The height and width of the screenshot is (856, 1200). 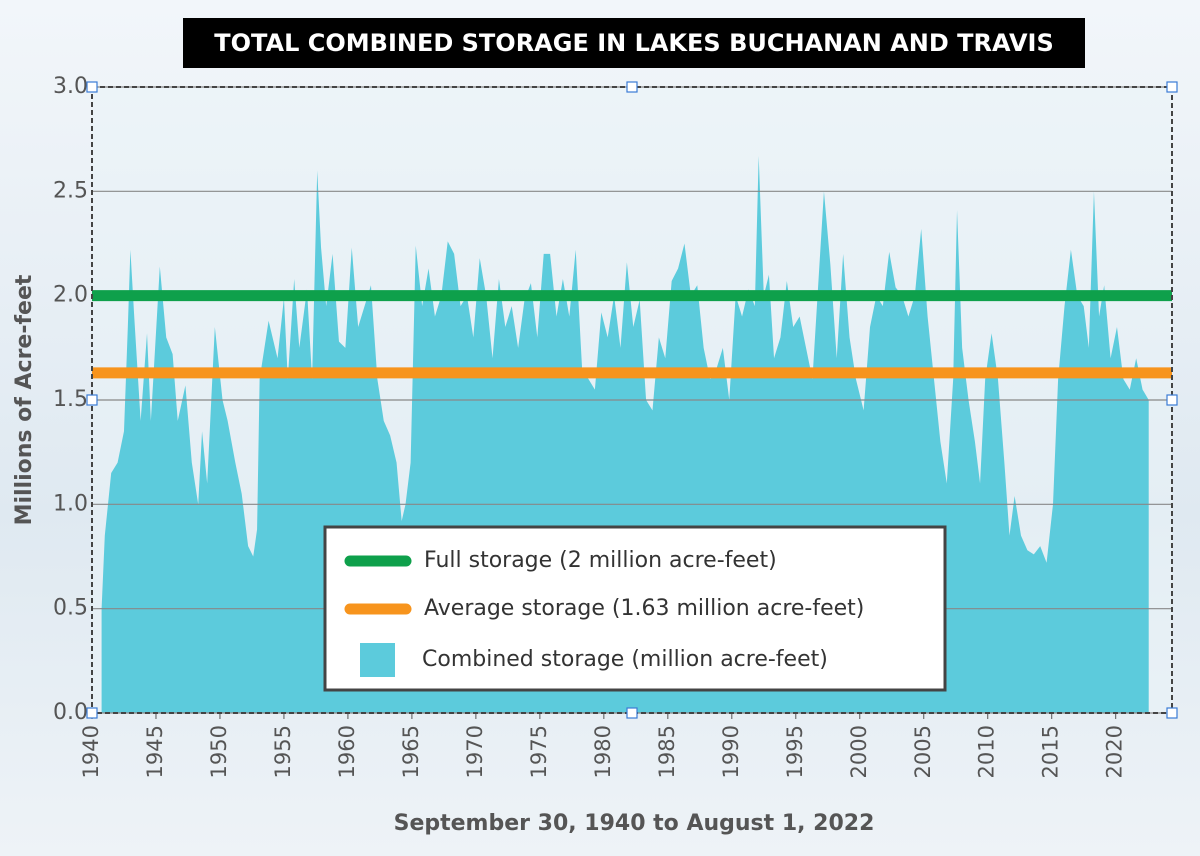 I want to click on x-axis-label: September 30, 1940 to August 1, 2022, so click(x=634, y=823).